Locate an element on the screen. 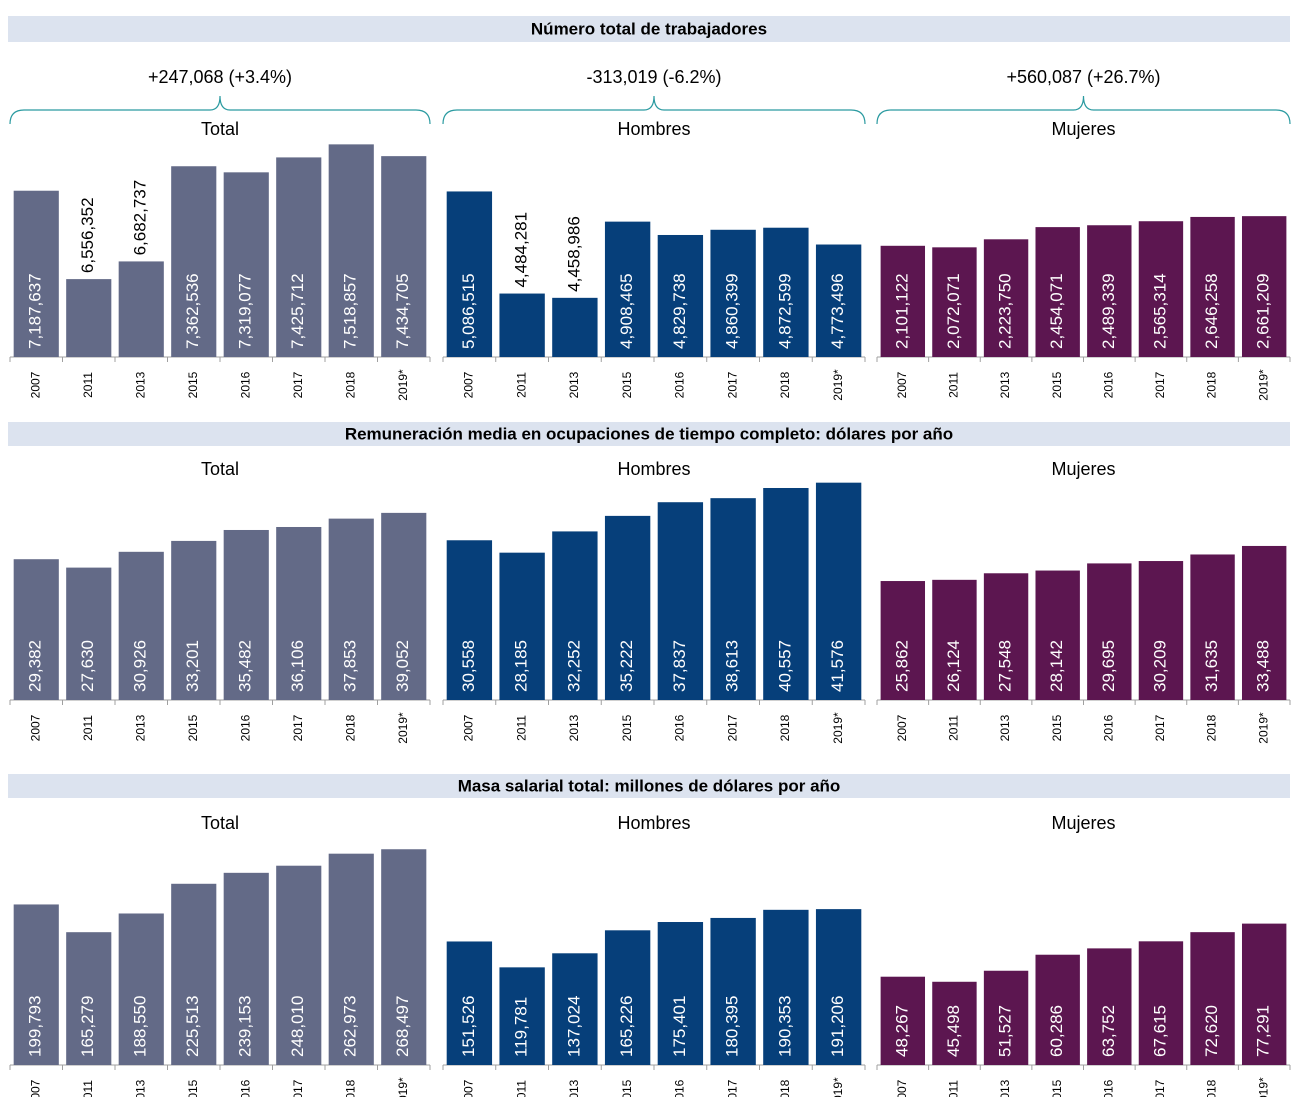 Image resolution: width=1294 pixels, height=1097 pixels. value-label: 39,052 is located at coordinates (402, 666).